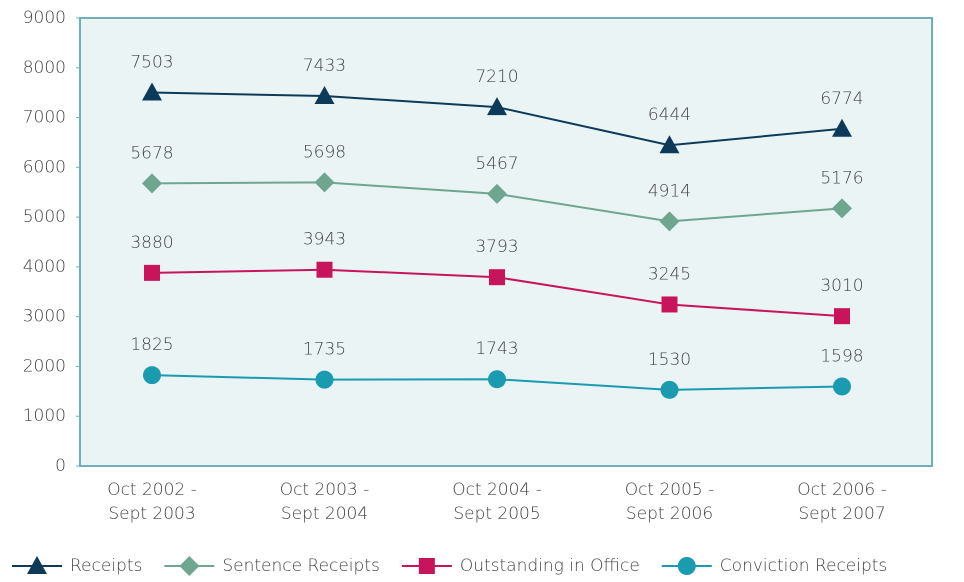 This screenshot has width=964, height=582. What do you see at coordinates (669, 191) in the screenshot?
I see `data-label: 4914` at bounding box center [669, 191].